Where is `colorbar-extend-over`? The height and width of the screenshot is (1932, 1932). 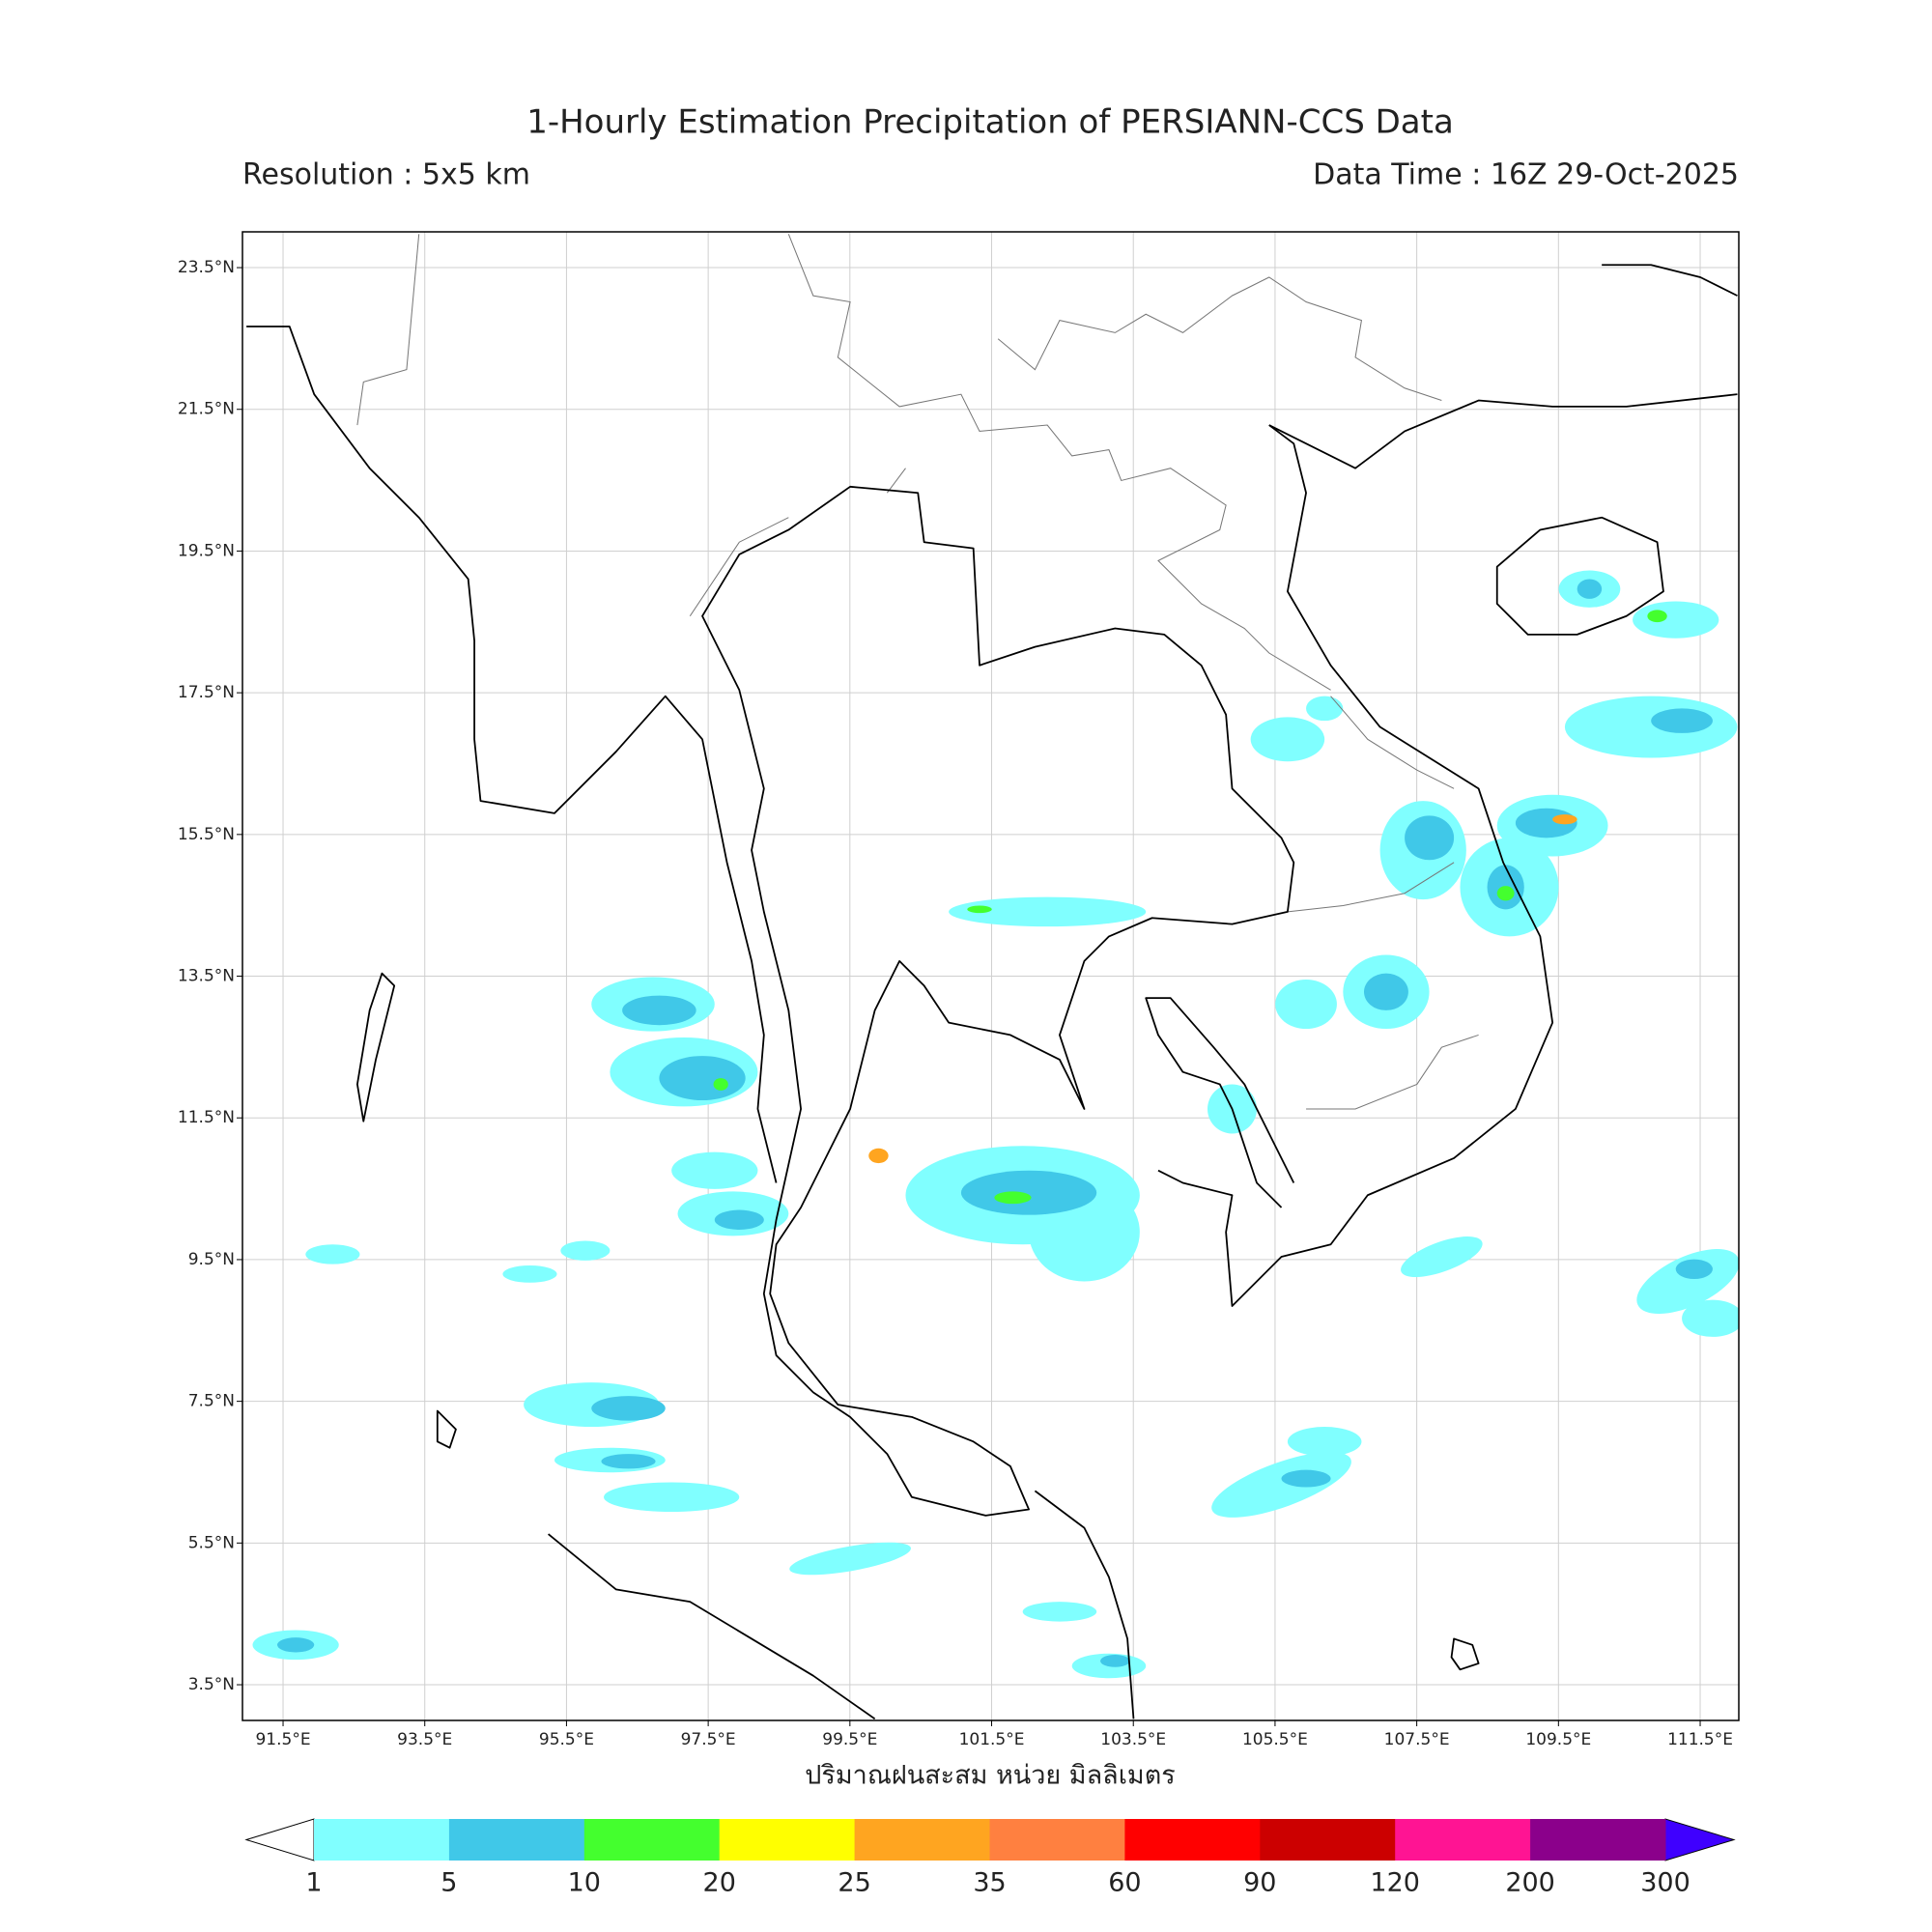
colorbar-extend-over is located at coordinates (1700, 1839).